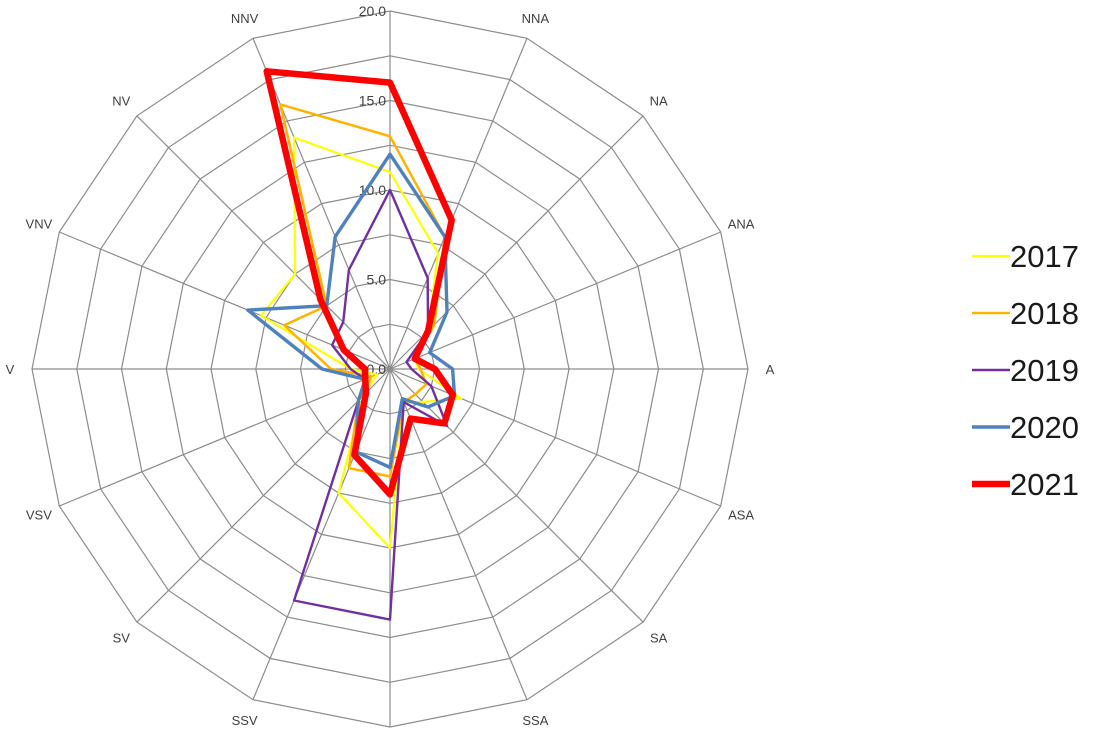  What do you see at coordinates (741, 514) in the screenshot?
I see `direction-label: ASA` at bounding box center [741, 514].